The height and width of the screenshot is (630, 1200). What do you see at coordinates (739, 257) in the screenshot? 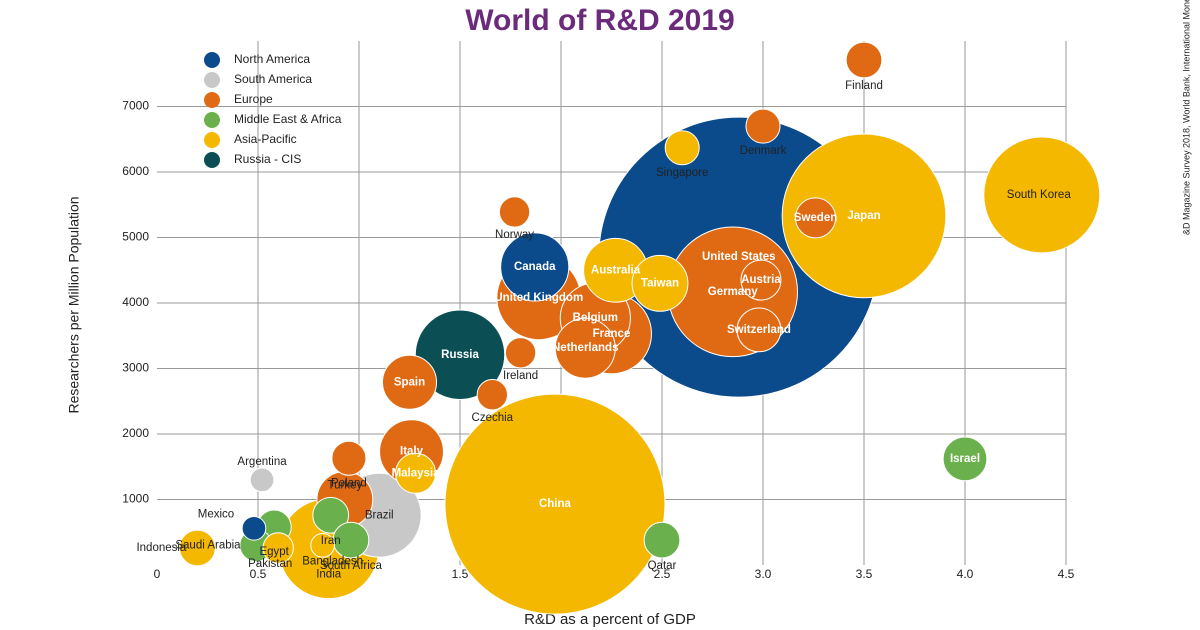
I see `bubble-label: United States` at bounding box center [739, 257].